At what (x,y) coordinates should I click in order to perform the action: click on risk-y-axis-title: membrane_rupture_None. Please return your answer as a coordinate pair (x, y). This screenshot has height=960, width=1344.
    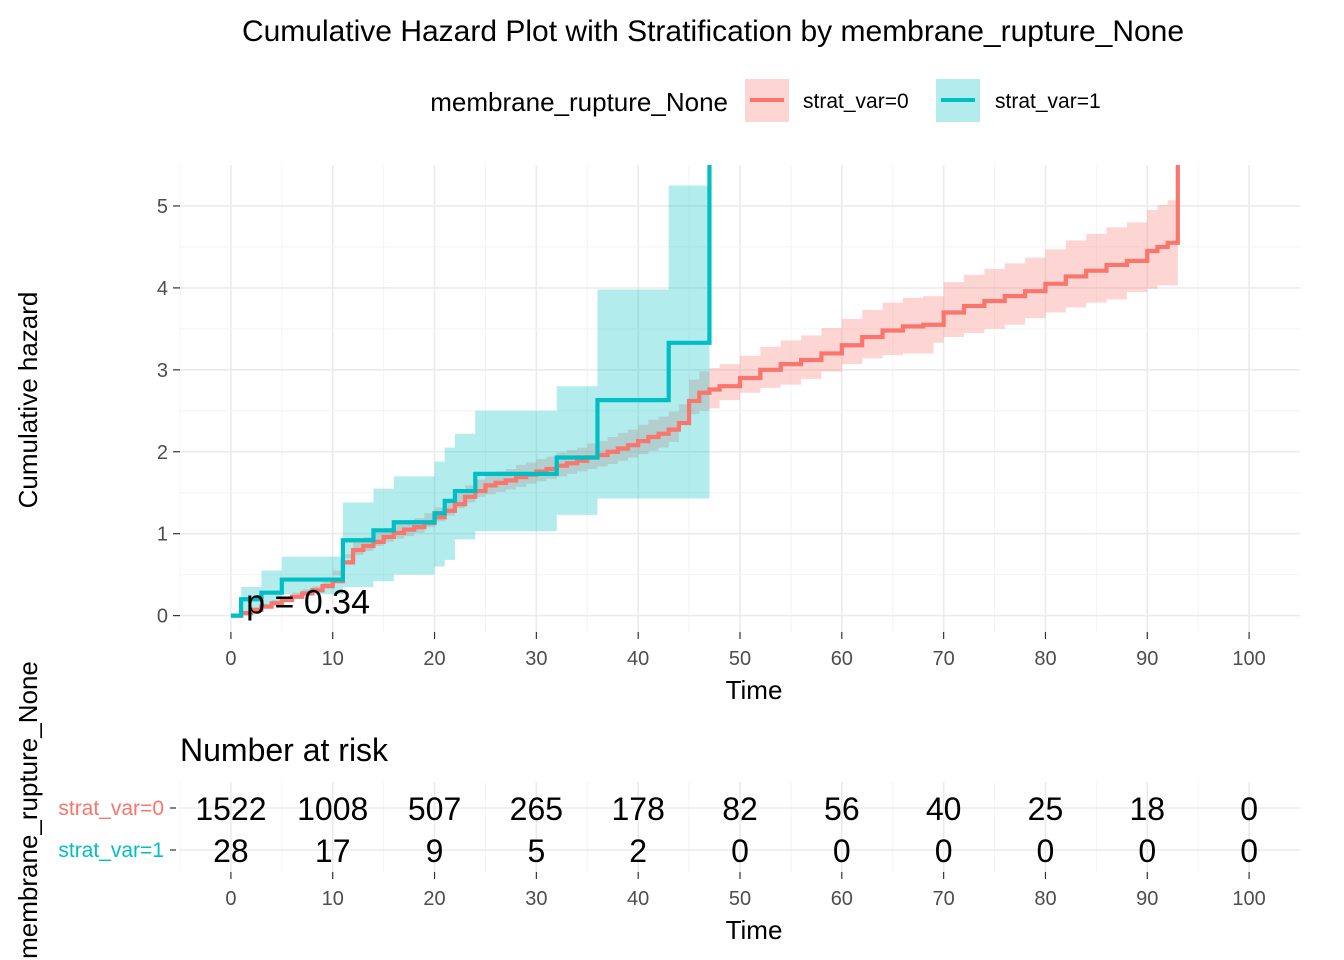
    Looking at the image, I should click on (28, 810).